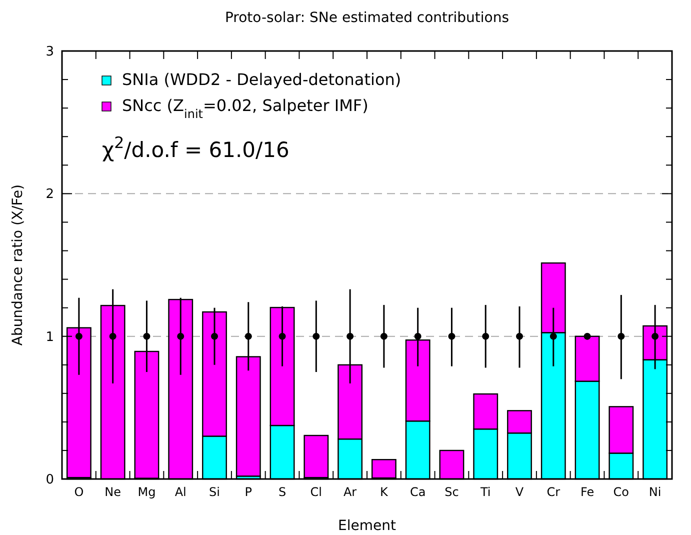 Image resolution: width=691 pixels, height=535 pixels. I want to click on y-tick-label: 0, so click(50, 480).